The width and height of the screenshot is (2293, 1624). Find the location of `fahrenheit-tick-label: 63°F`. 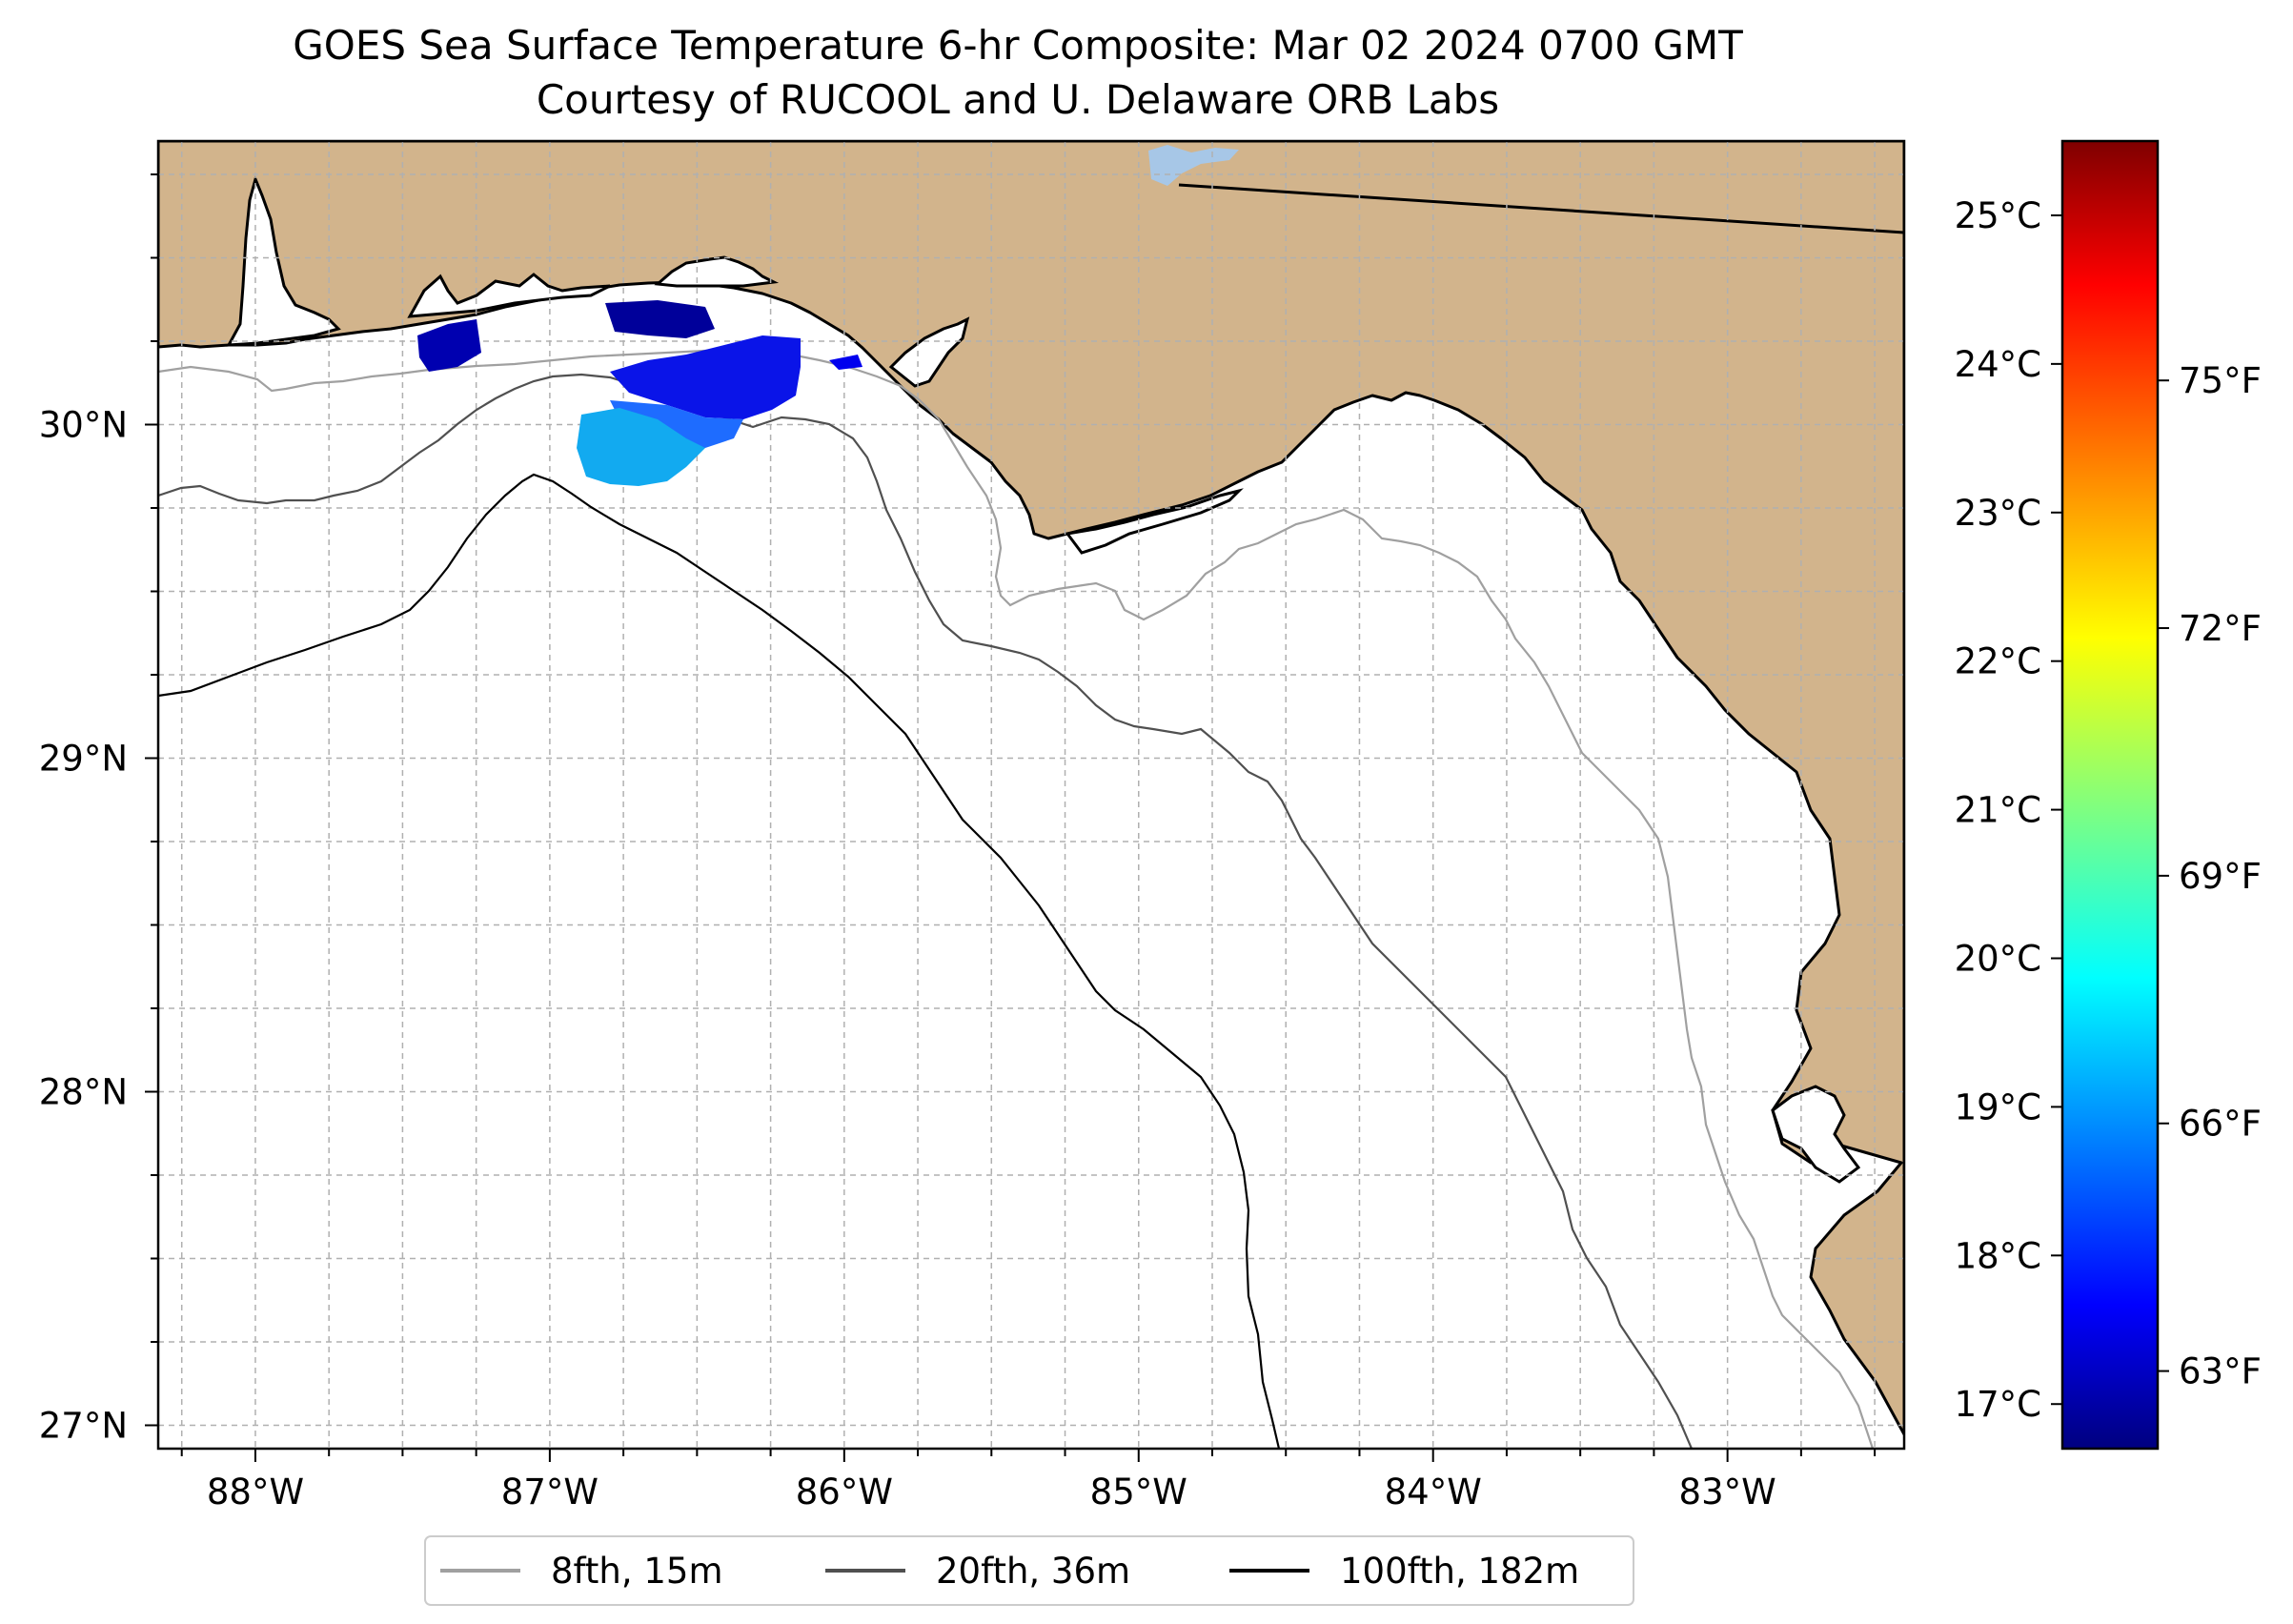

fahrenheit-tick-label: 63°F is located at coordinates (2221, 1371).